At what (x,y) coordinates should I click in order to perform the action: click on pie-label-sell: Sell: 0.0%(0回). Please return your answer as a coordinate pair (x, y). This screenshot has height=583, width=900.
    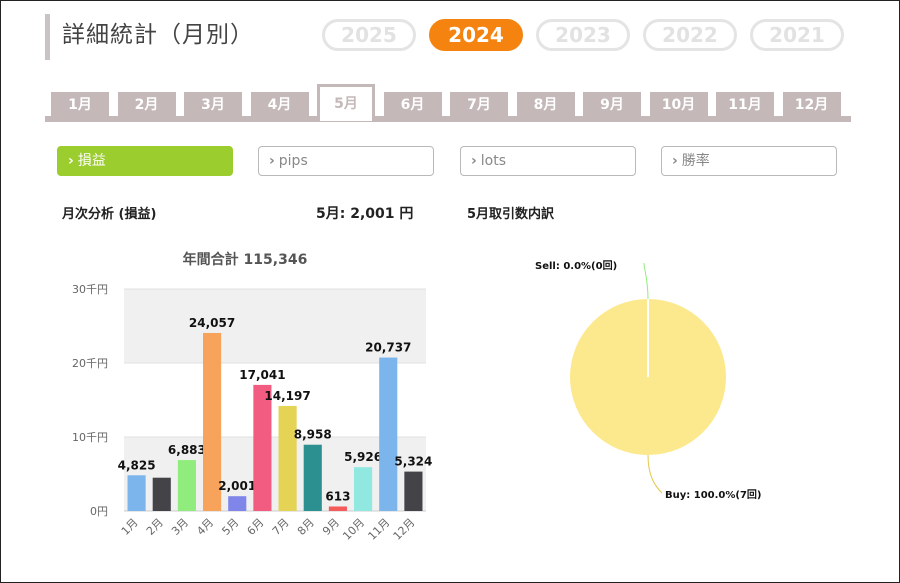
    Looking at the image, I should click on (576, 266).